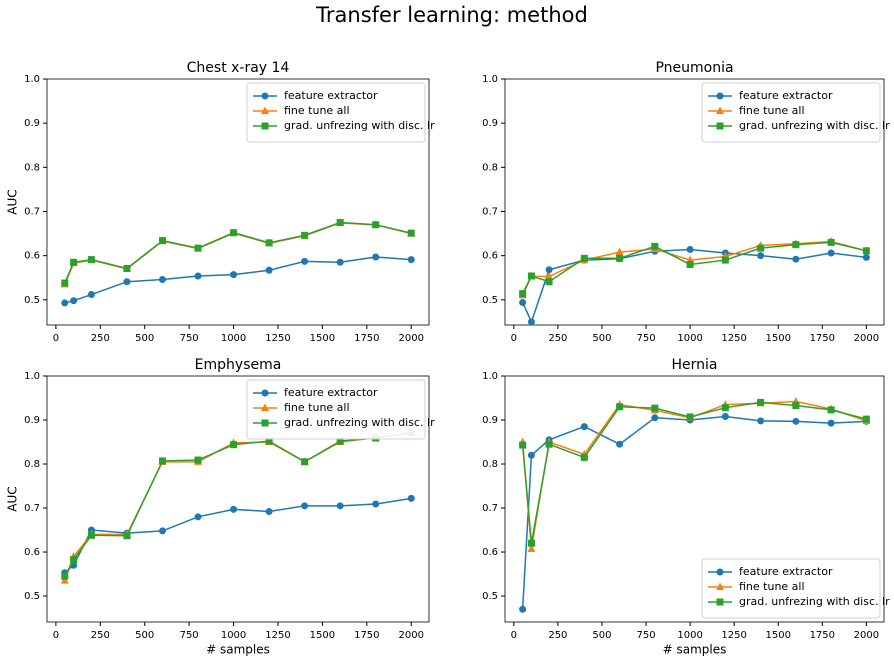 The image size is (894, 663). Describe the element at coordinates (490, 79) in the screenshot. I see `y-tick-label: 1.0` at that location.